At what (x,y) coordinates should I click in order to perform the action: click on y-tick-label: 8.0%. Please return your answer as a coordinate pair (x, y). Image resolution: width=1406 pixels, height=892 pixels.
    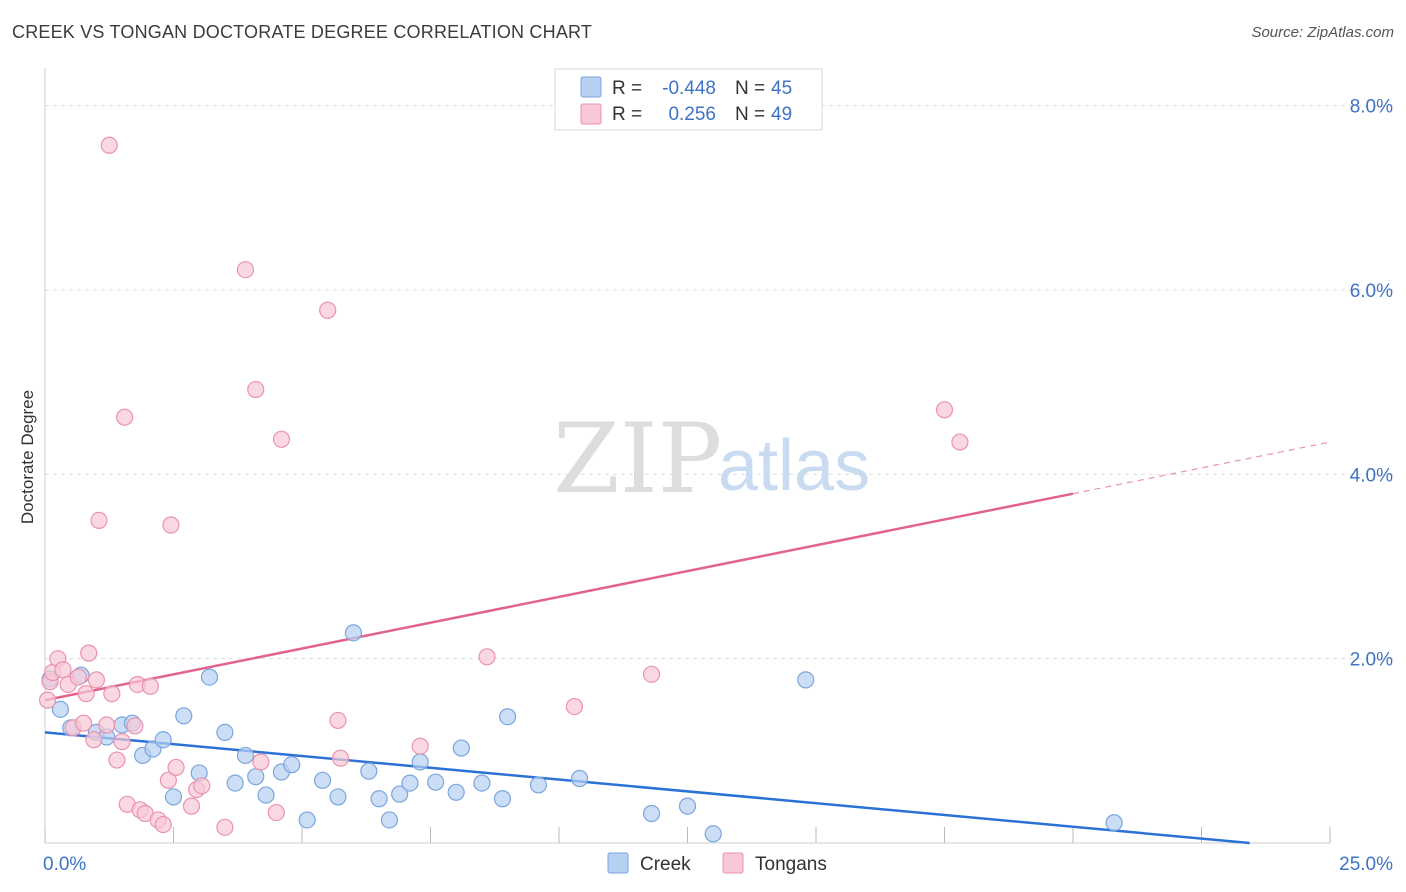
    Looking at the image, I should click on (1371, 107).